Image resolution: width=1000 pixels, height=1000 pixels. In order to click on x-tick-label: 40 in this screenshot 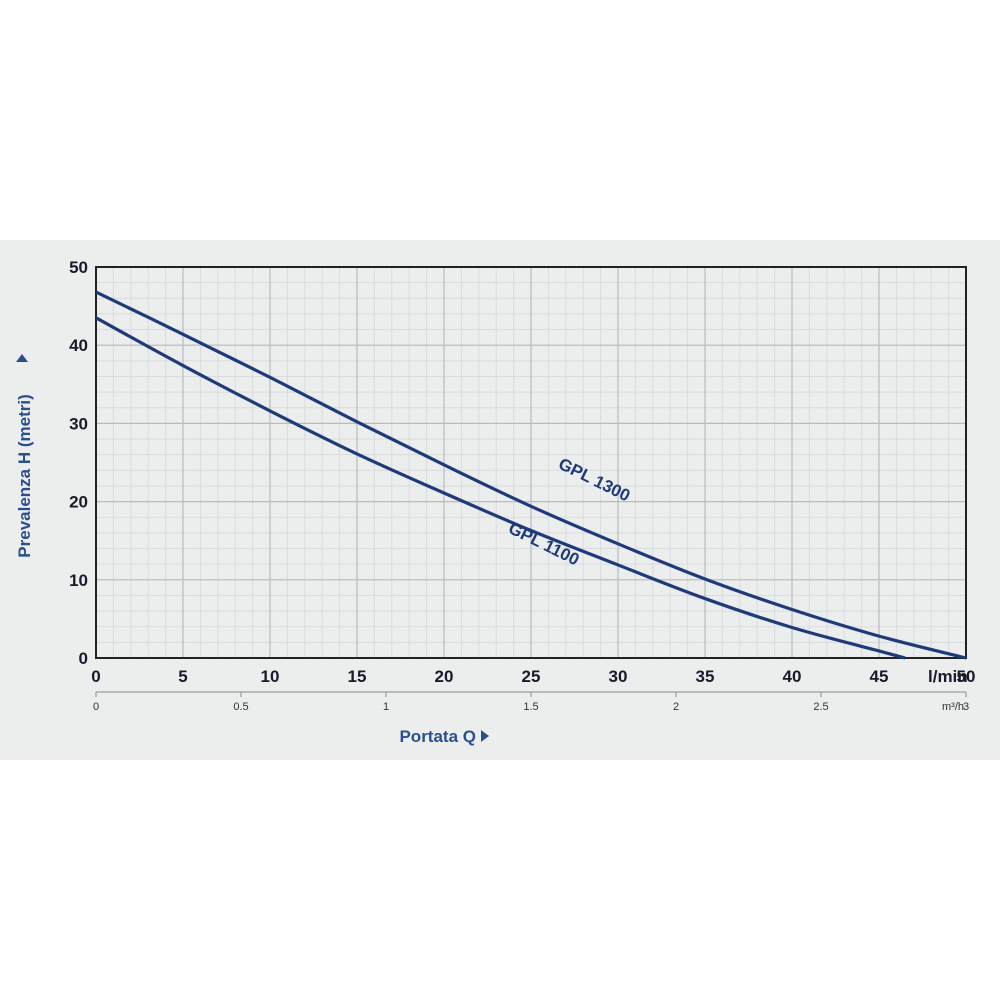, I will do `click(792, 676)`.